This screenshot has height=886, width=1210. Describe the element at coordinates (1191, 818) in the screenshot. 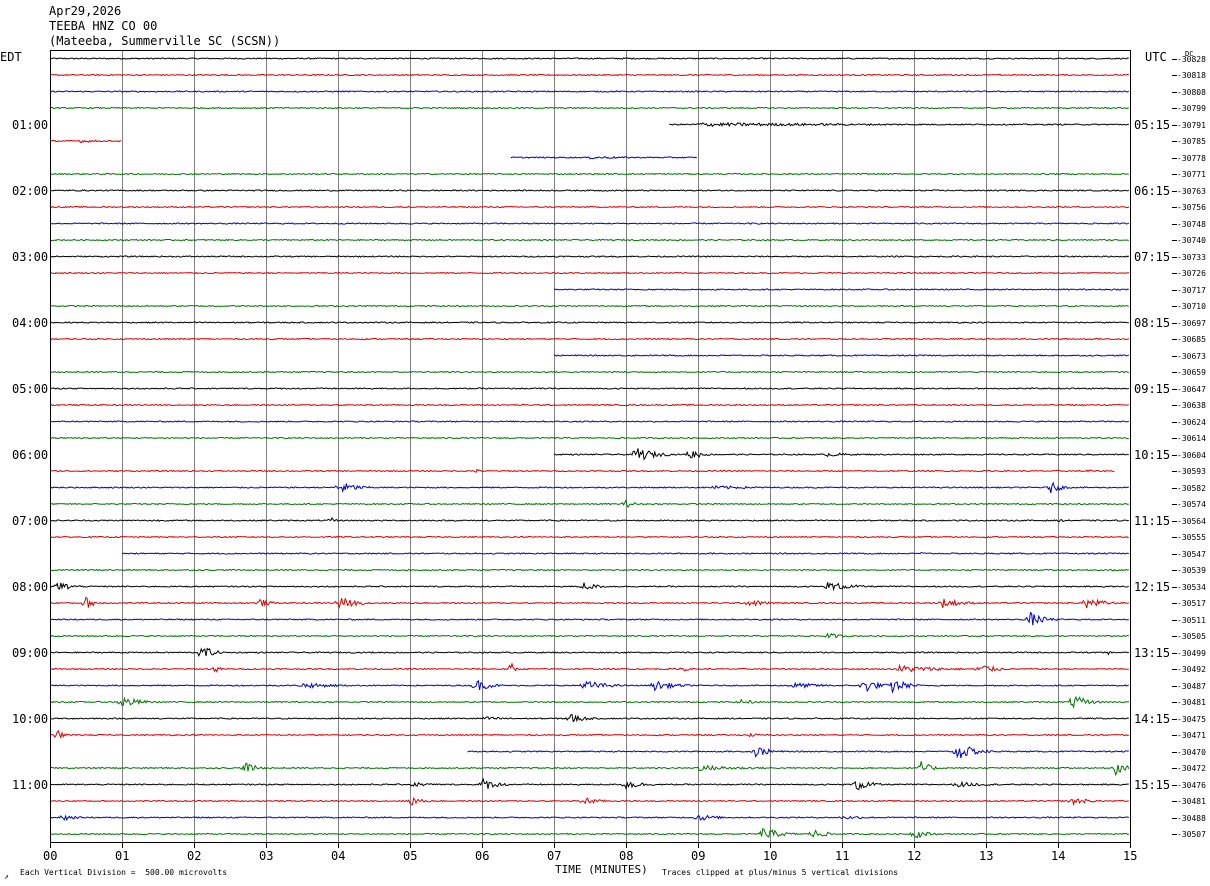

I see `dc-offset-label: -30488` at that location.